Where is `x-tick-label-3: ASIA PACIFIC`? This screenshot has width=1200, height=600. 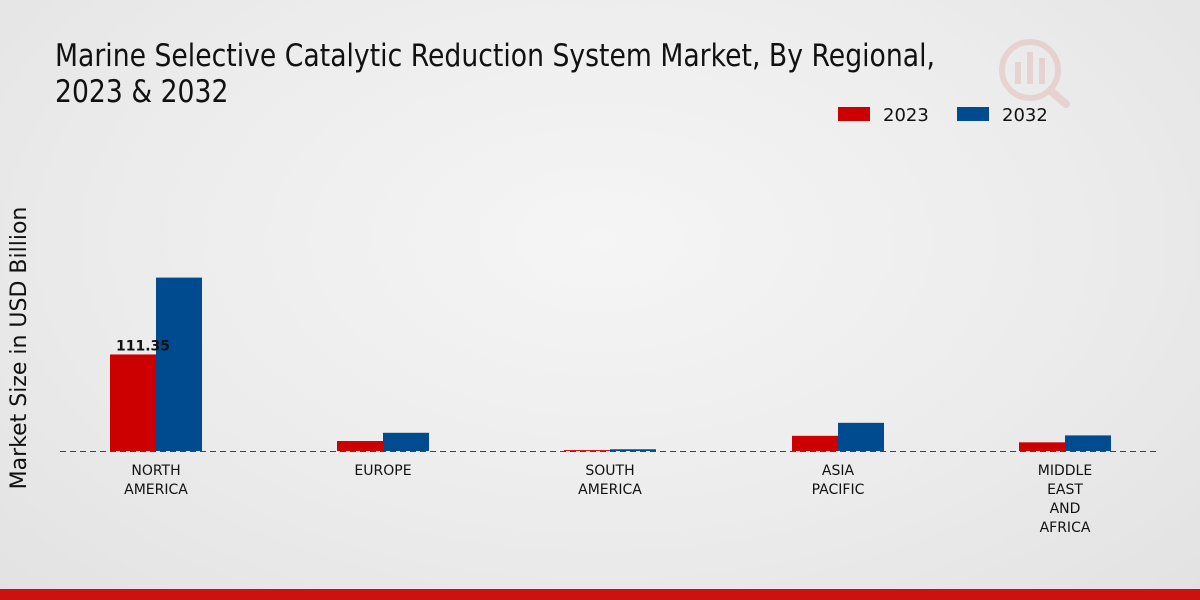 x-tick-label-3: ASIA PACIFIC is located at coordinates (838, 480).